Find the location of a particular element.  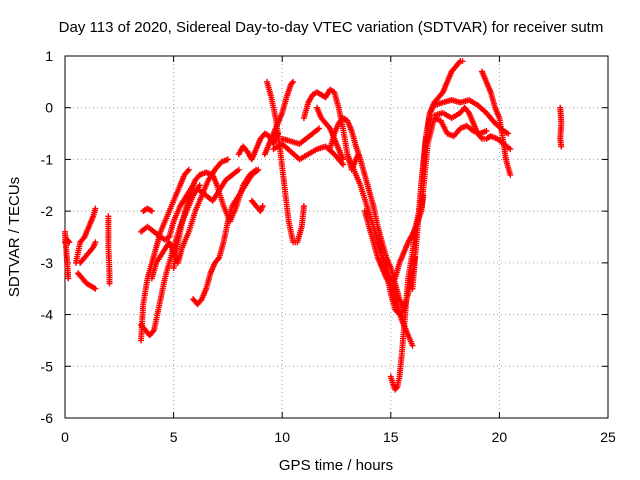

y-tick-label: 0 is located at coordinates (49, 108).